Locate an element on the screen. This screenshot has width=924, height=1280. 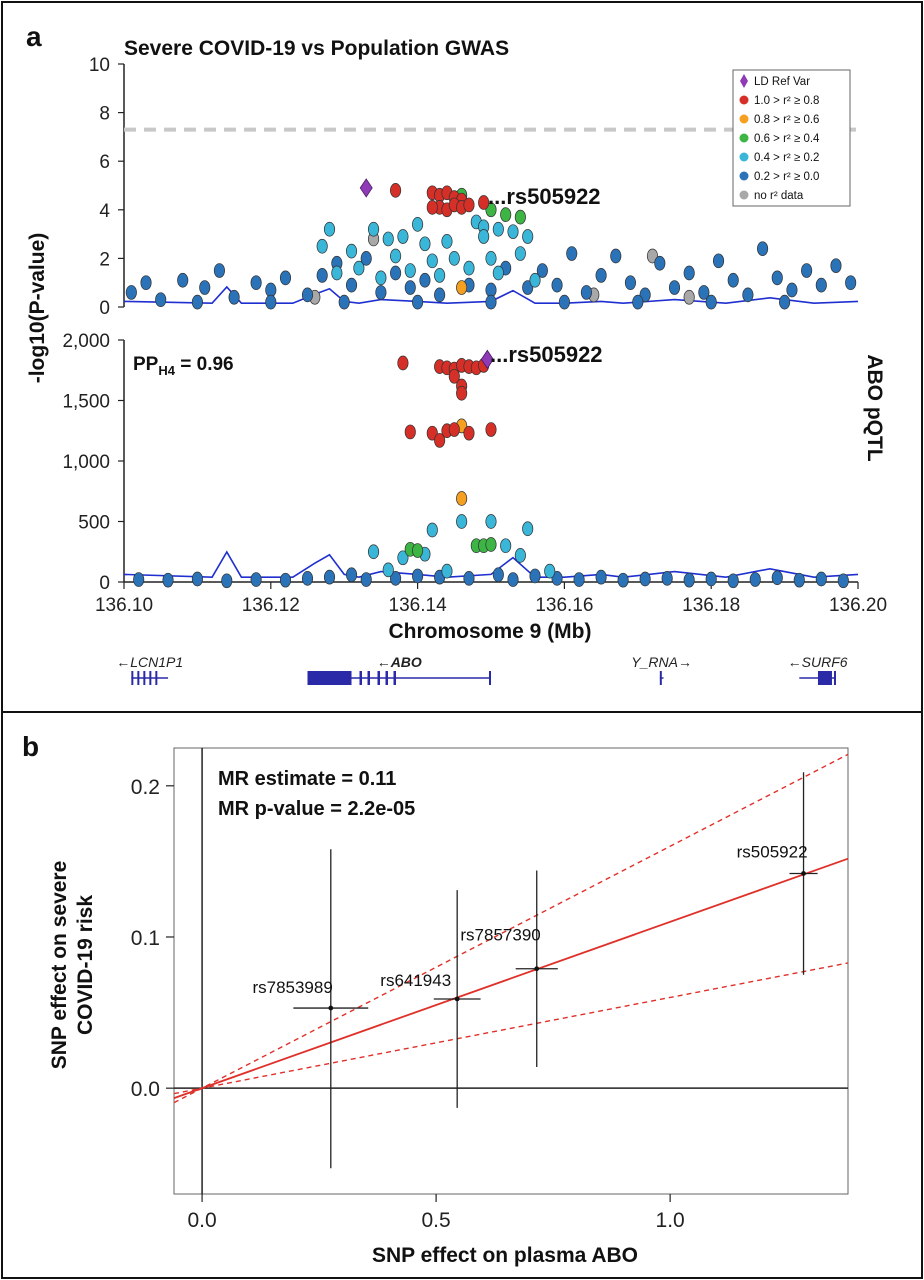
top-y-tick-label: 0 is located at coordinates (104, 308).